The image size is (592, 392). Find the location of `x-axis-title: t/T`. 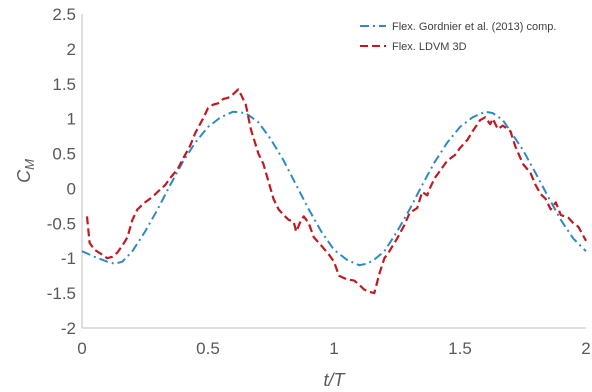

x-axis-title: t/T is located at coordinates (335, 380).